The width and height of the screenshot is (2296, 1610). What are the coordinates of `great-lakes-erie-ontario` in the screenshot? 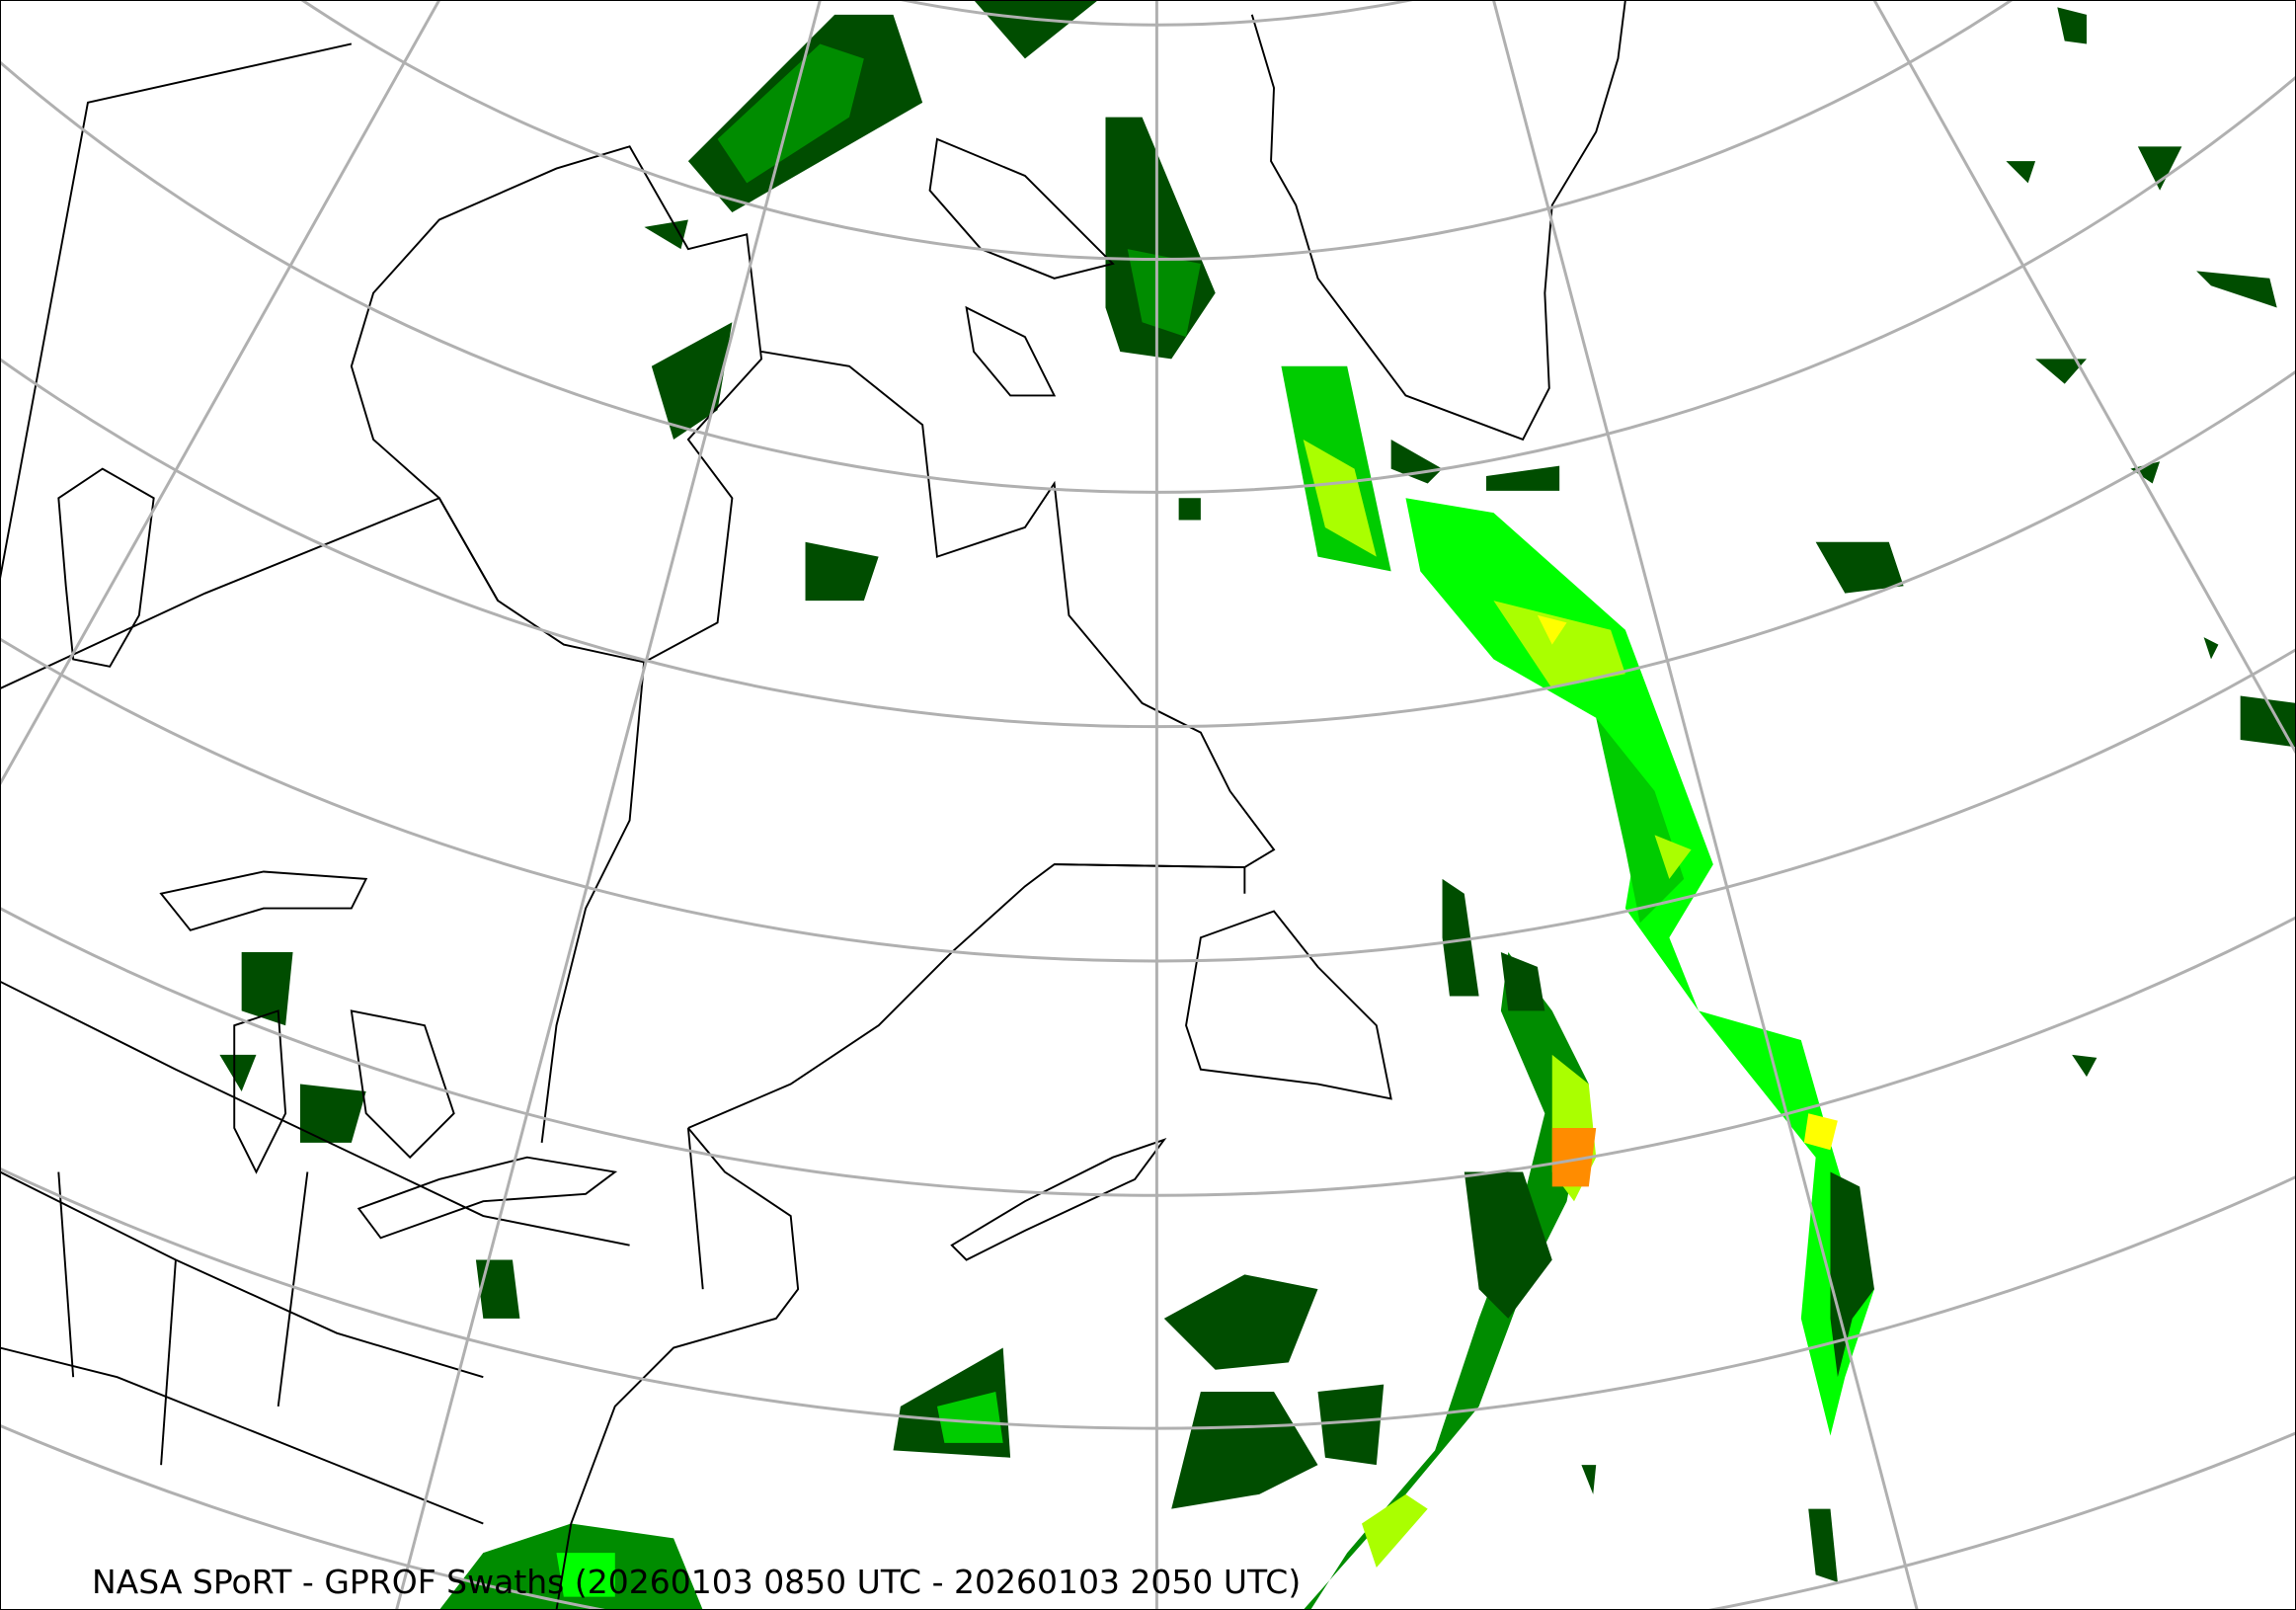 It's located at (487, 1198).